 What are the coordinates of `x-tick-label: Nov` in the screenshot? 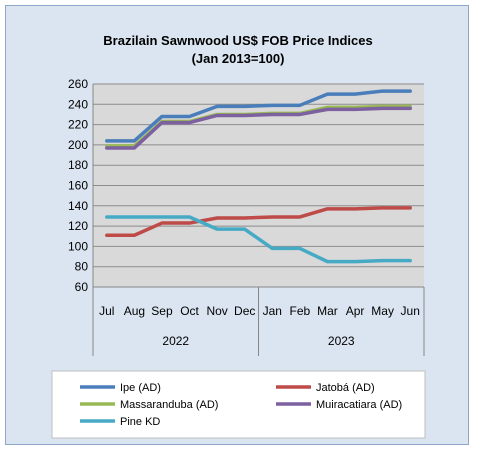 It's located at (216, 311).